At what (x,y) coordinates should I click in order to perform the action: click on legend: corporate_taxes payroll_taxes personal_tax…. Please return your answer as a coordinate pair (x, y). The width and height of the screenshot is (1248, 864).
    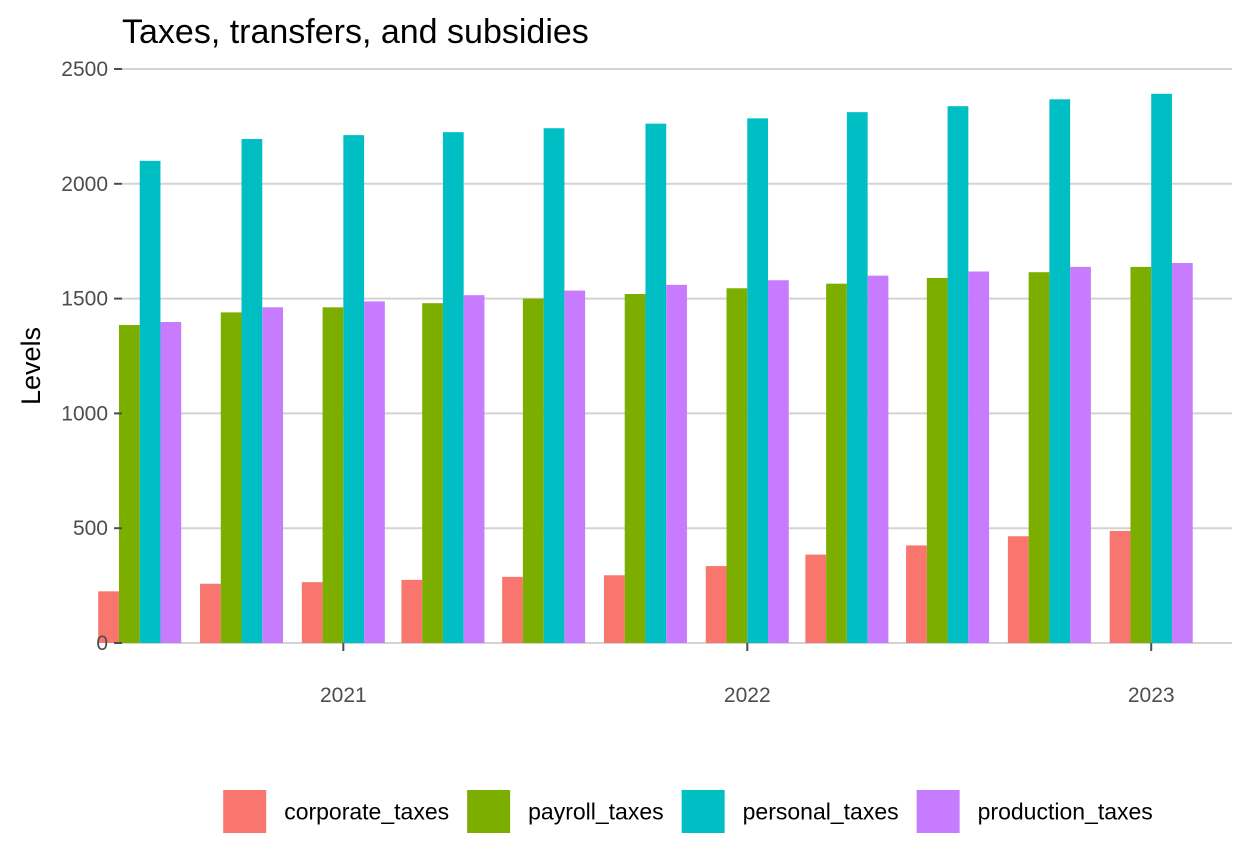
    Looking at the image, I should click on (688, 811).